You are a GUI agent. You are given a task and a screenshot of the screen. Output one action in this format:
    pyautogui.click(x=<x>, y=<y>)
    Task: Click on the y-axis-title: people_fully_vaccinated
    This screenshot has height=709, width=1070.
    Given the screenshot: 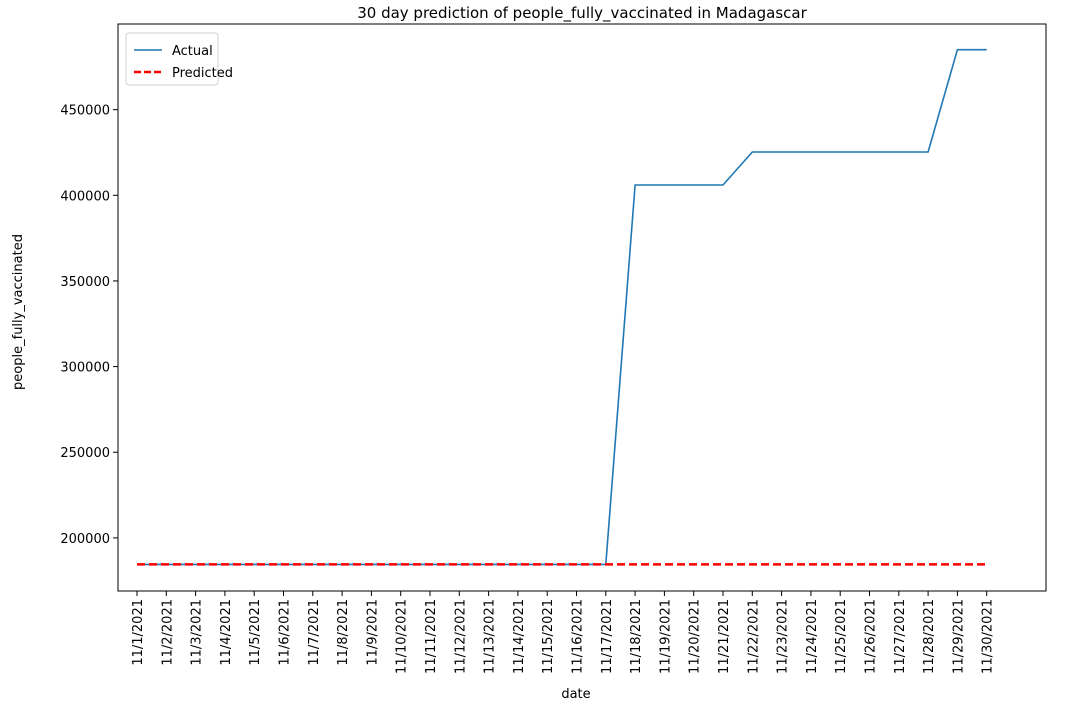 What is the action you would take?
    pyautogui.click(x=18, y=312)
    